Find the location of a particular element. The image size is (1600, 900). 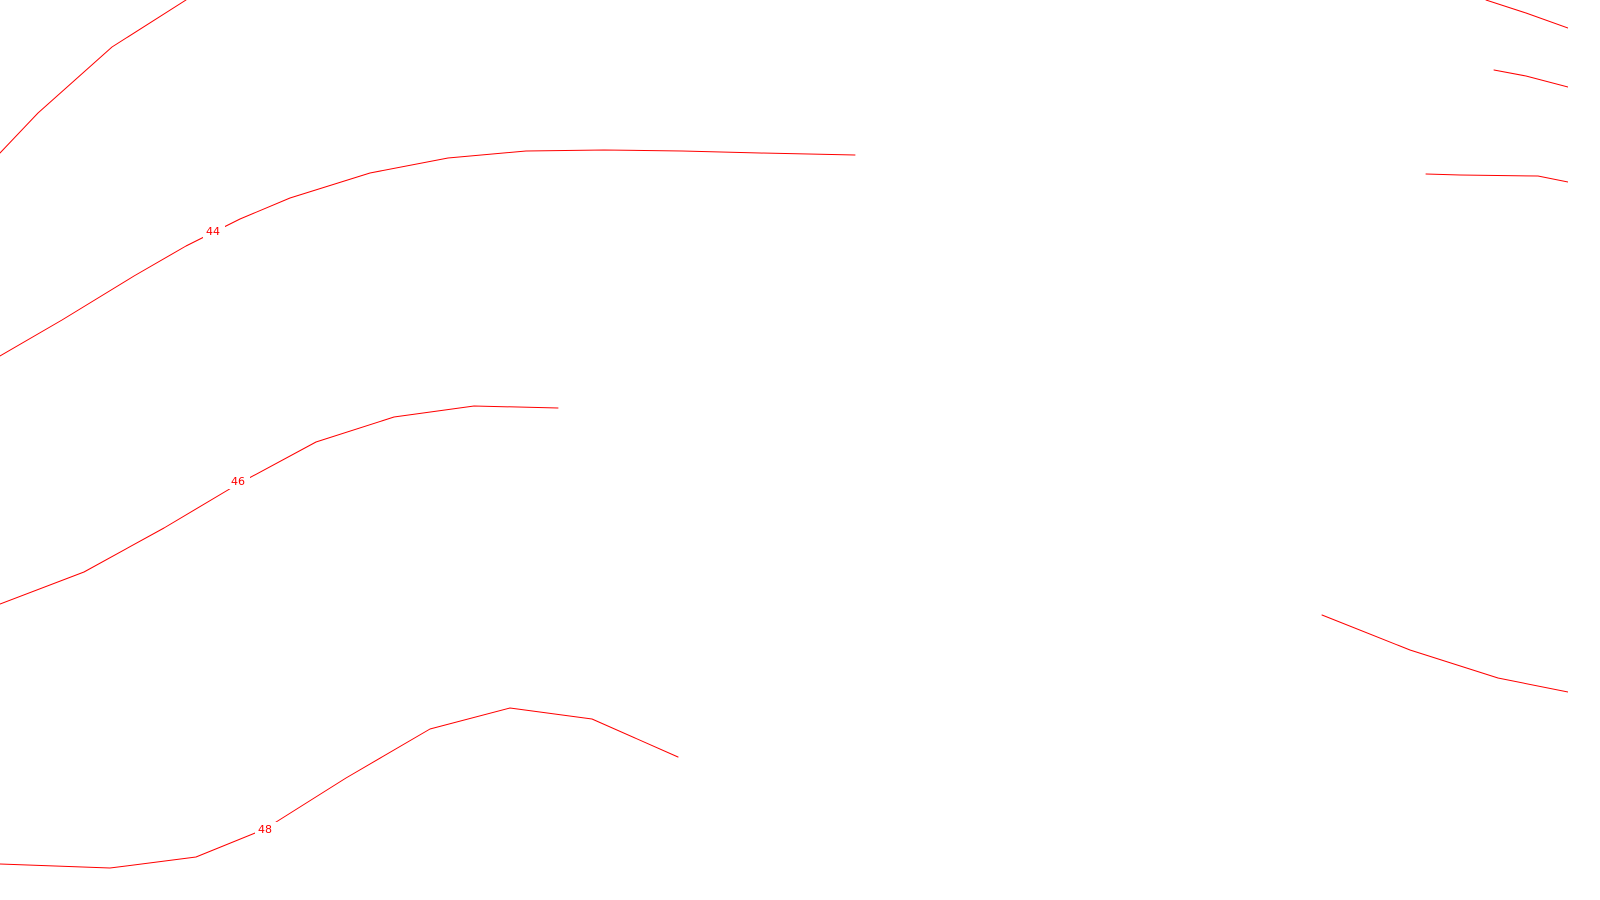

contour-label-48: 48 is located at coordinates (265, 829).